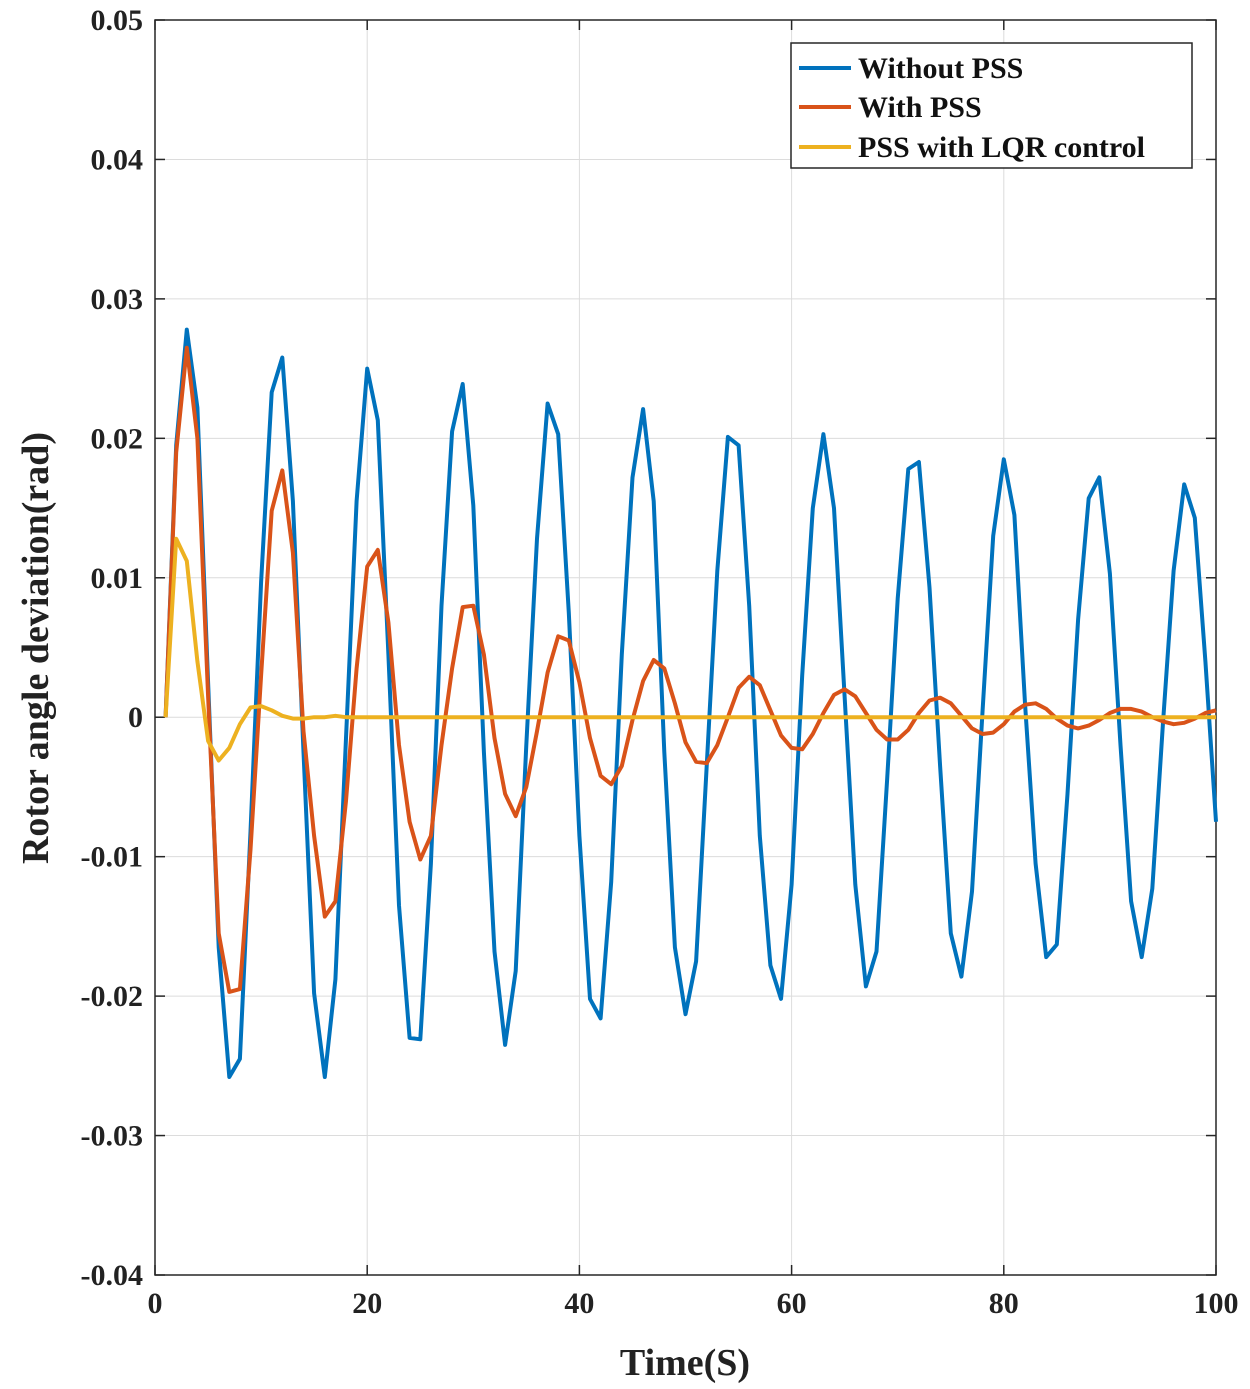  I want to click on y-tick-label: 0.03, so click(117, 299).